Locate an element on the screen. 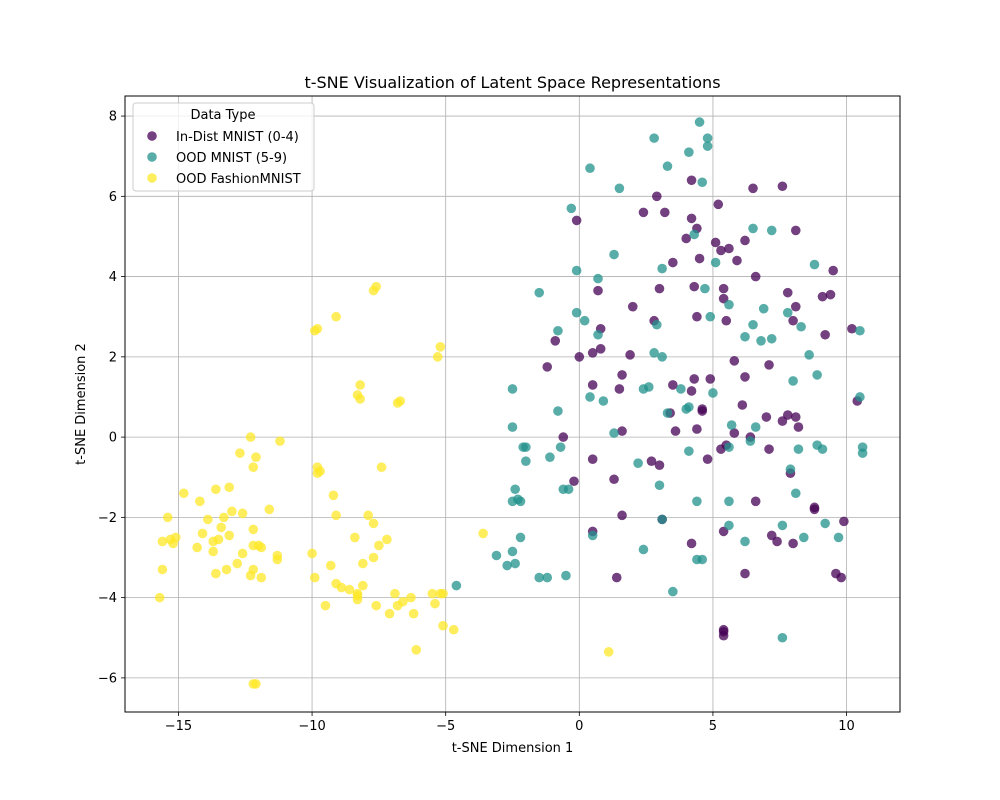 The image size is (1000, 800). x-tick-label: 10 is located at coordinates (846, 726).